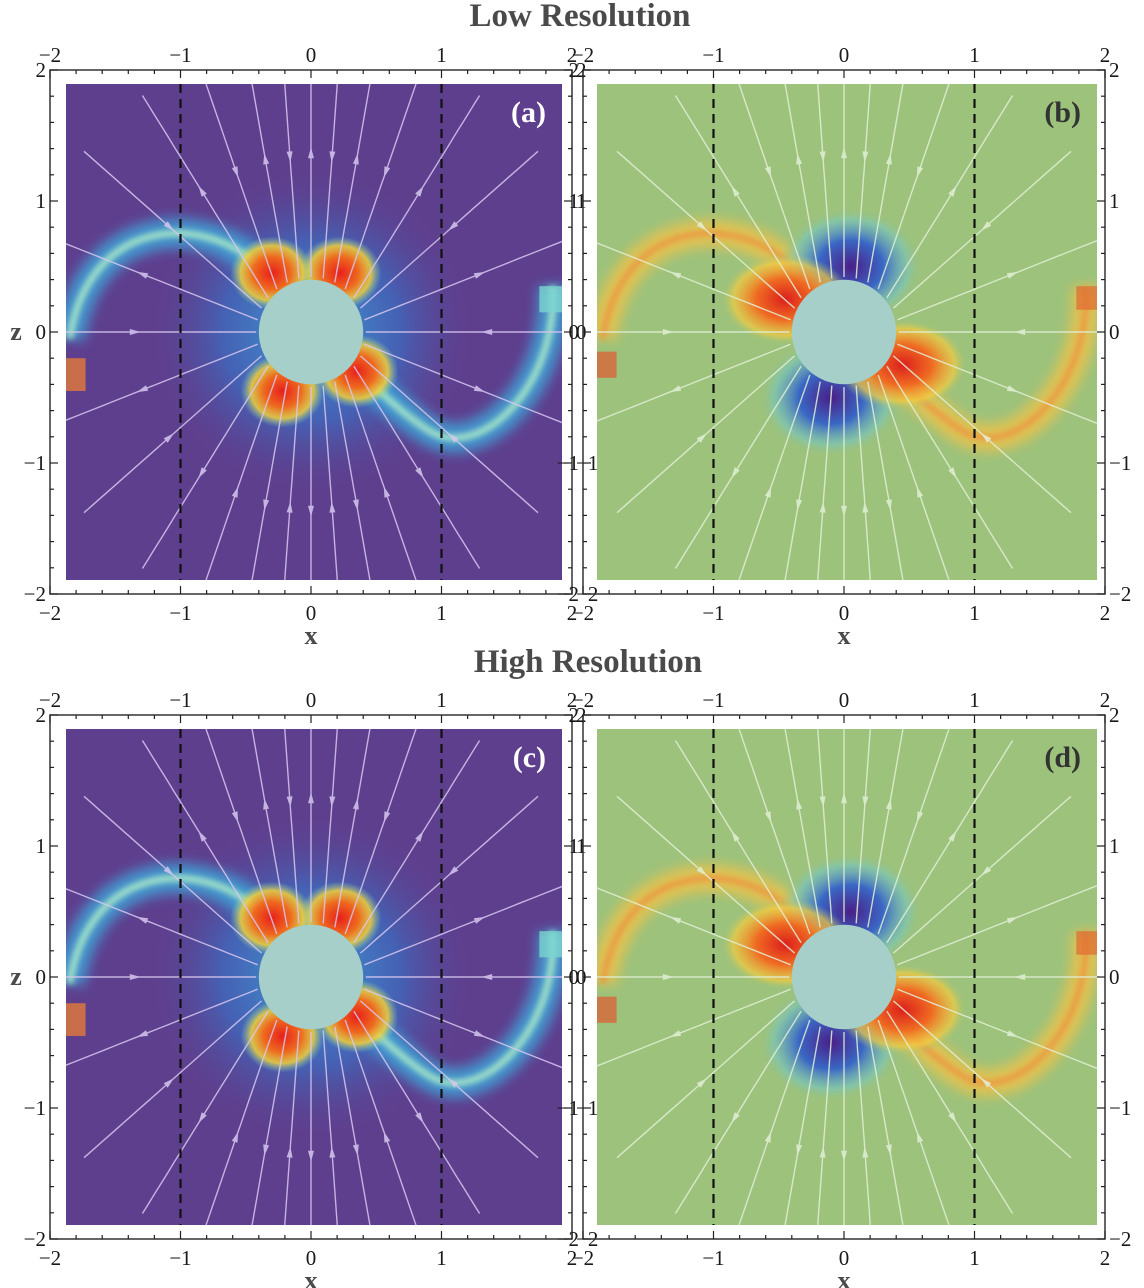  I want to click on y-tick-label-right: 1, so click(1114, 201).